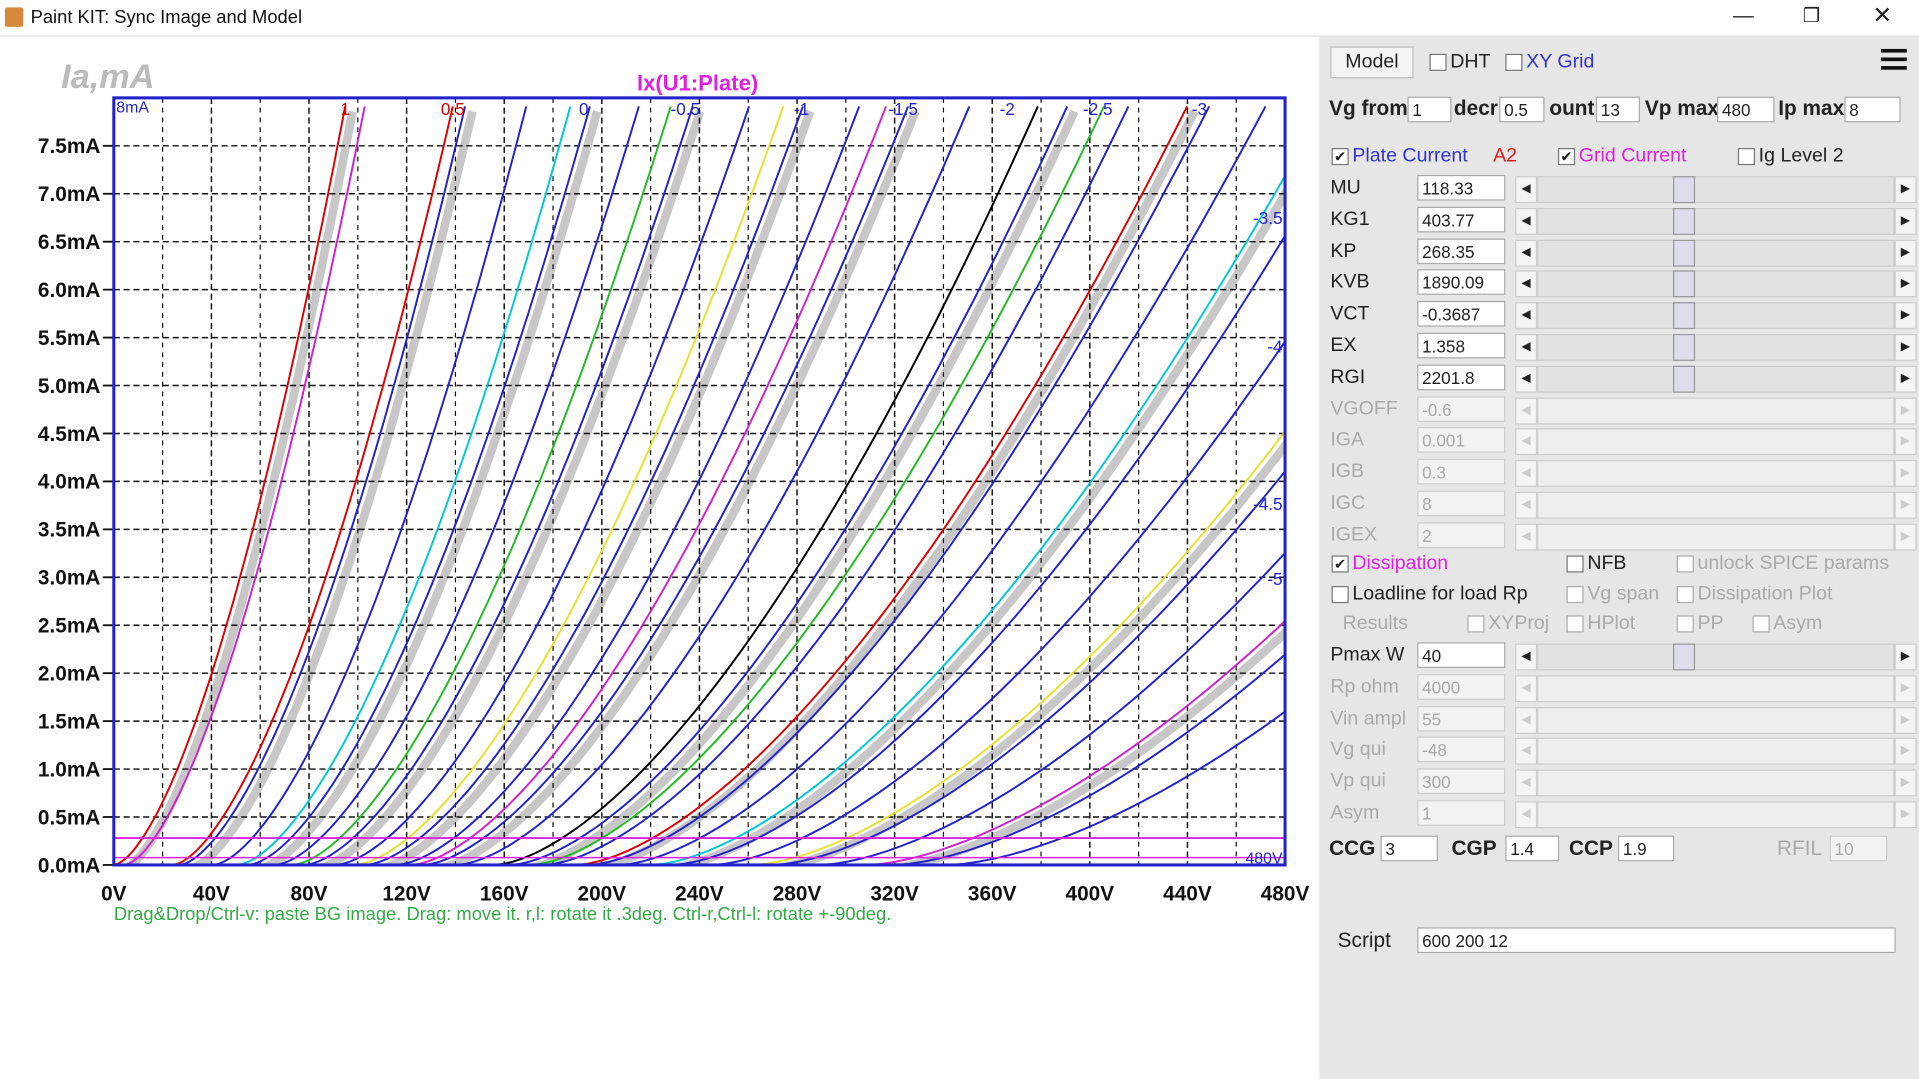 The height and width of the screenshot is (1079, 1919). Describe the element at coordinates (1461, 251) in the screenshot. I see `text-field: 268.35` at that location.